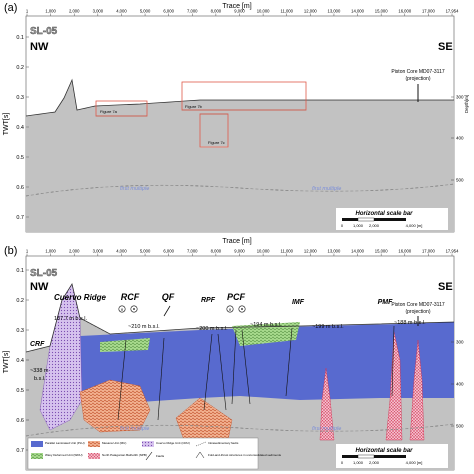  I want to click on panel-a-core-label: Piston Core MD07-3117, so click(417, 72).